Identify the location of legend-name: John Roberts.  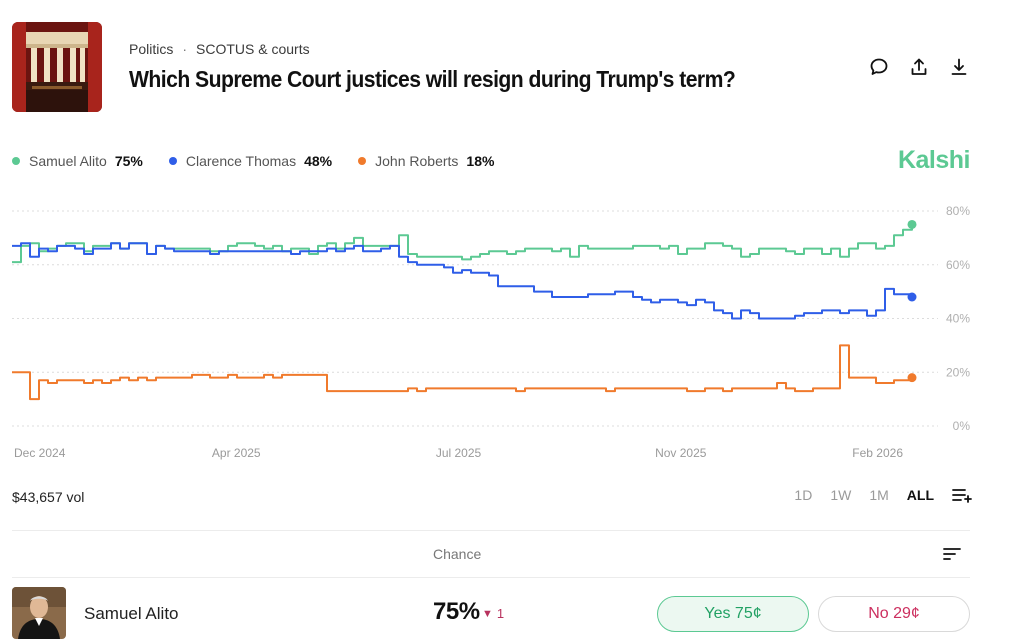
(417, 161).